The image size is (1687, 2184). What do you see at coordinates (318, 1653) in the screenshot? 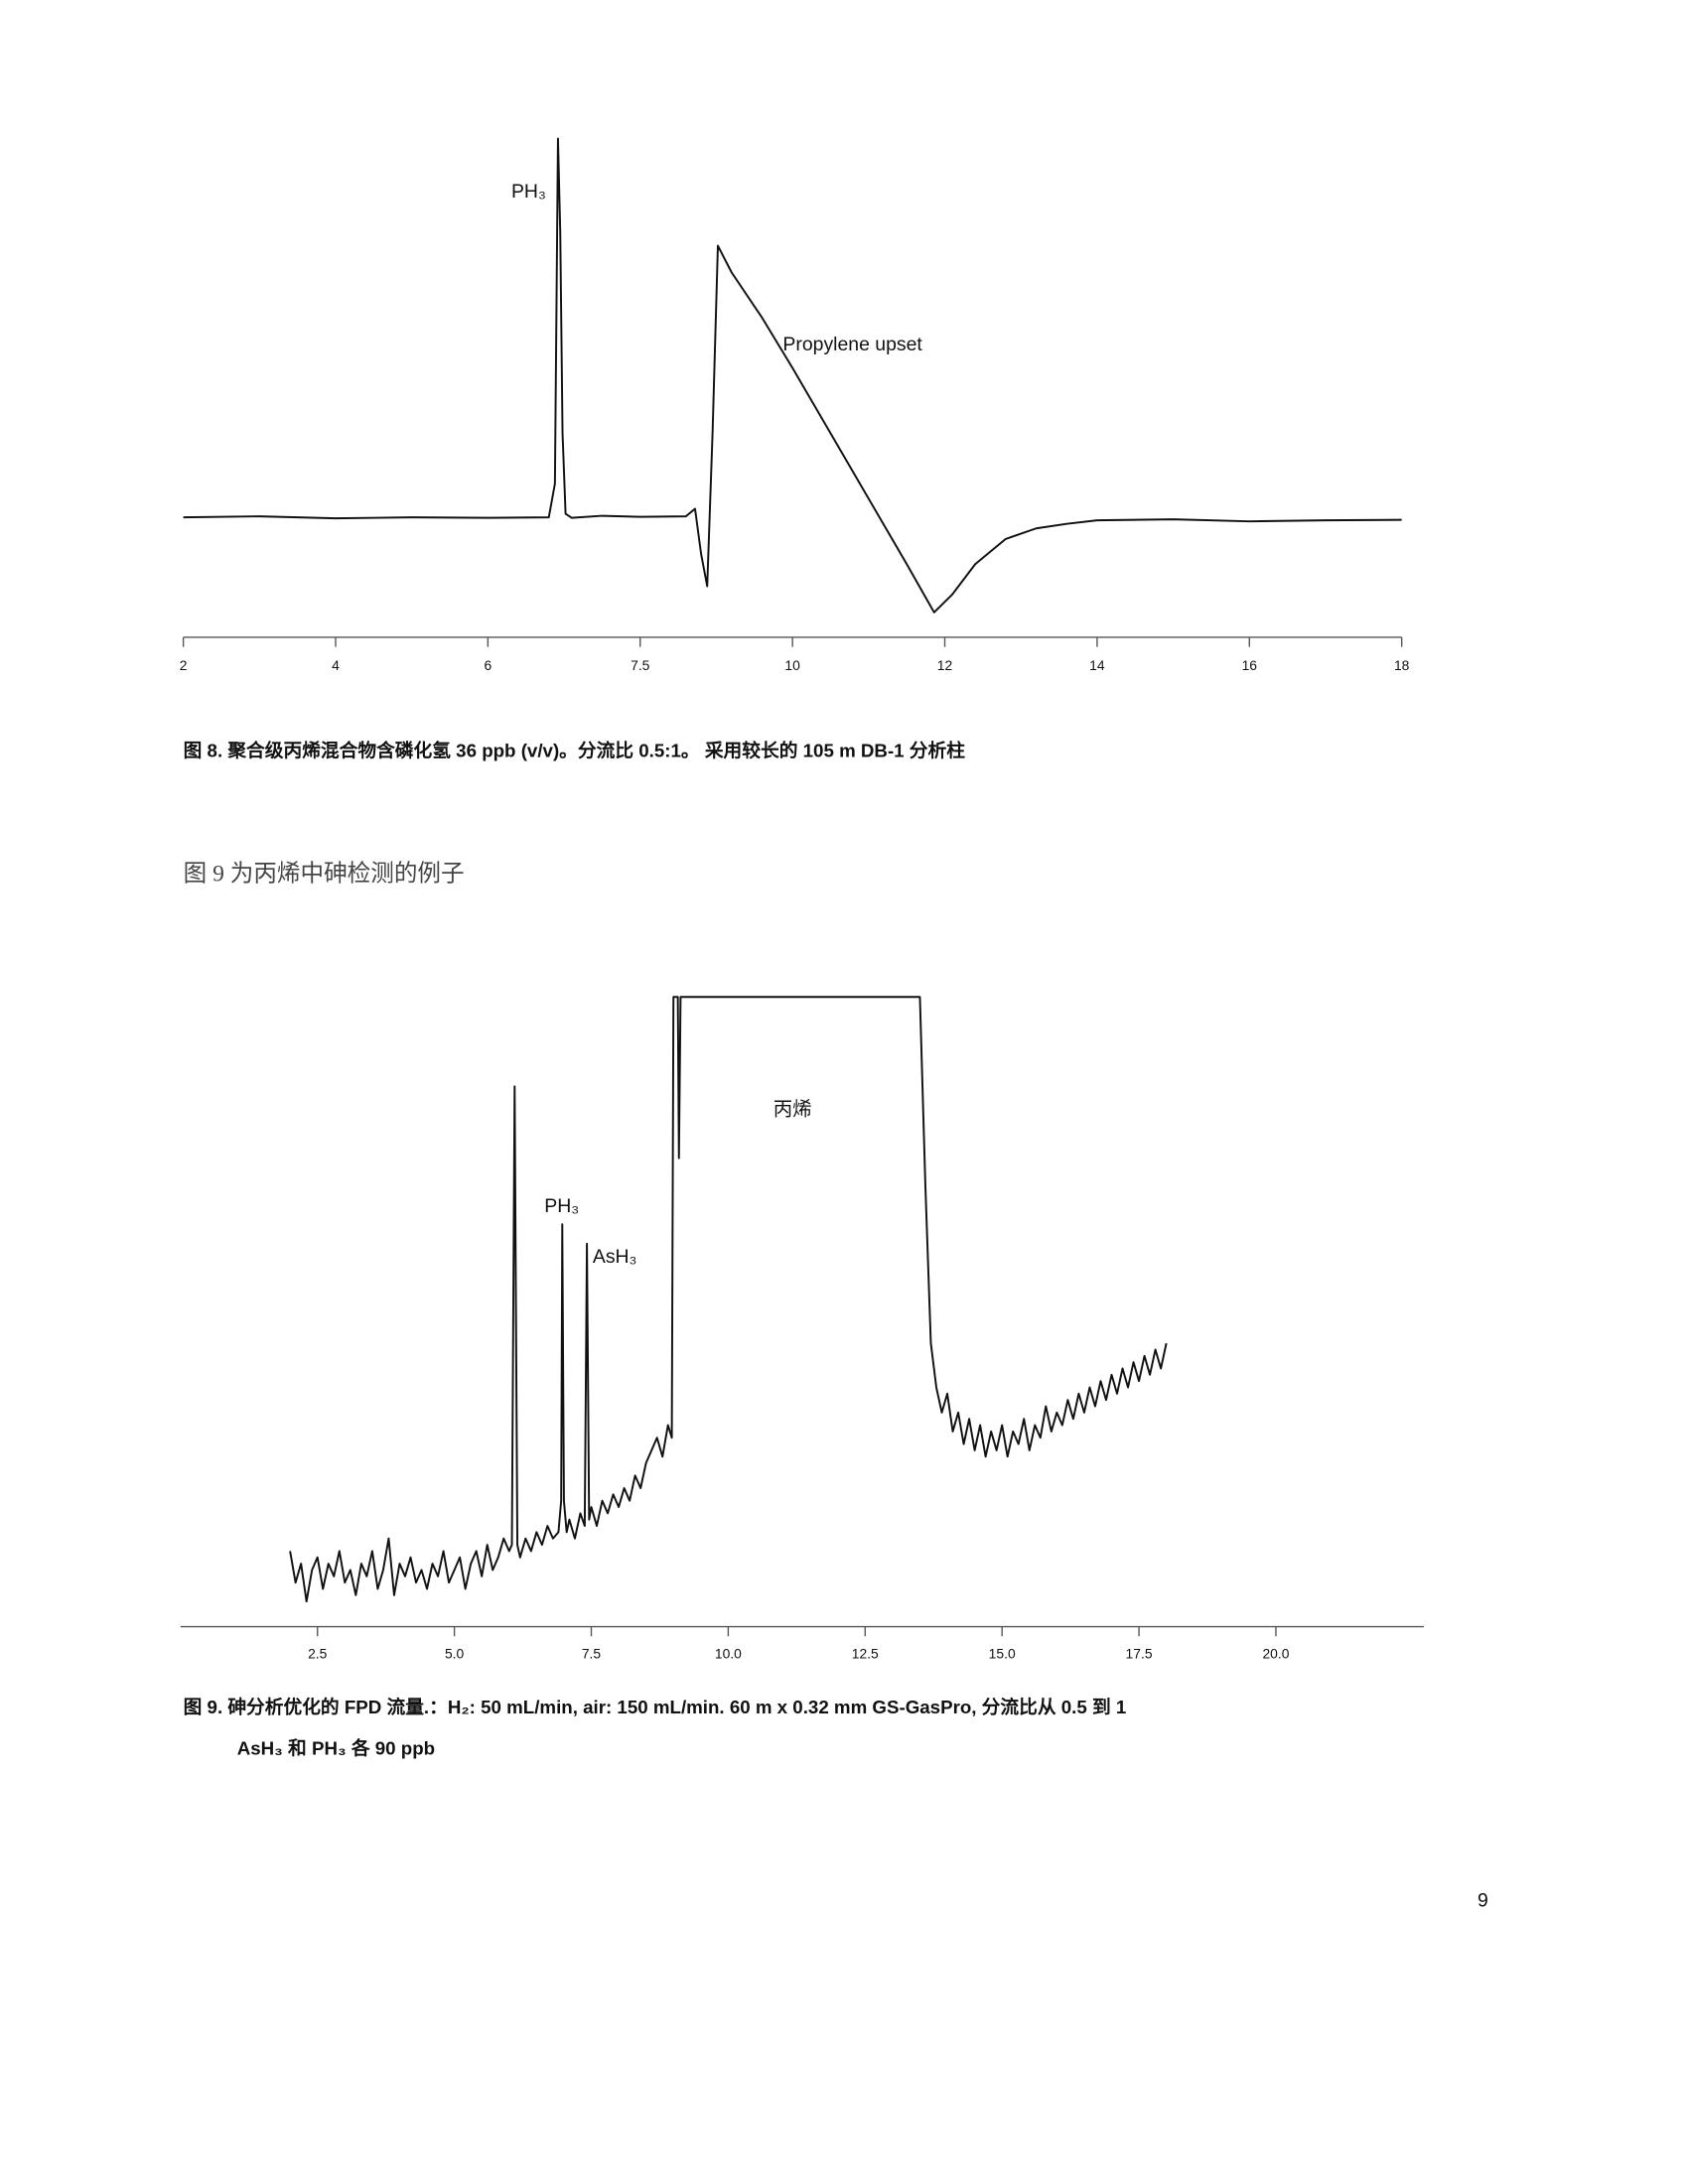
I see `x-tick-label: 2.5` at bounding box center [318, 1653].